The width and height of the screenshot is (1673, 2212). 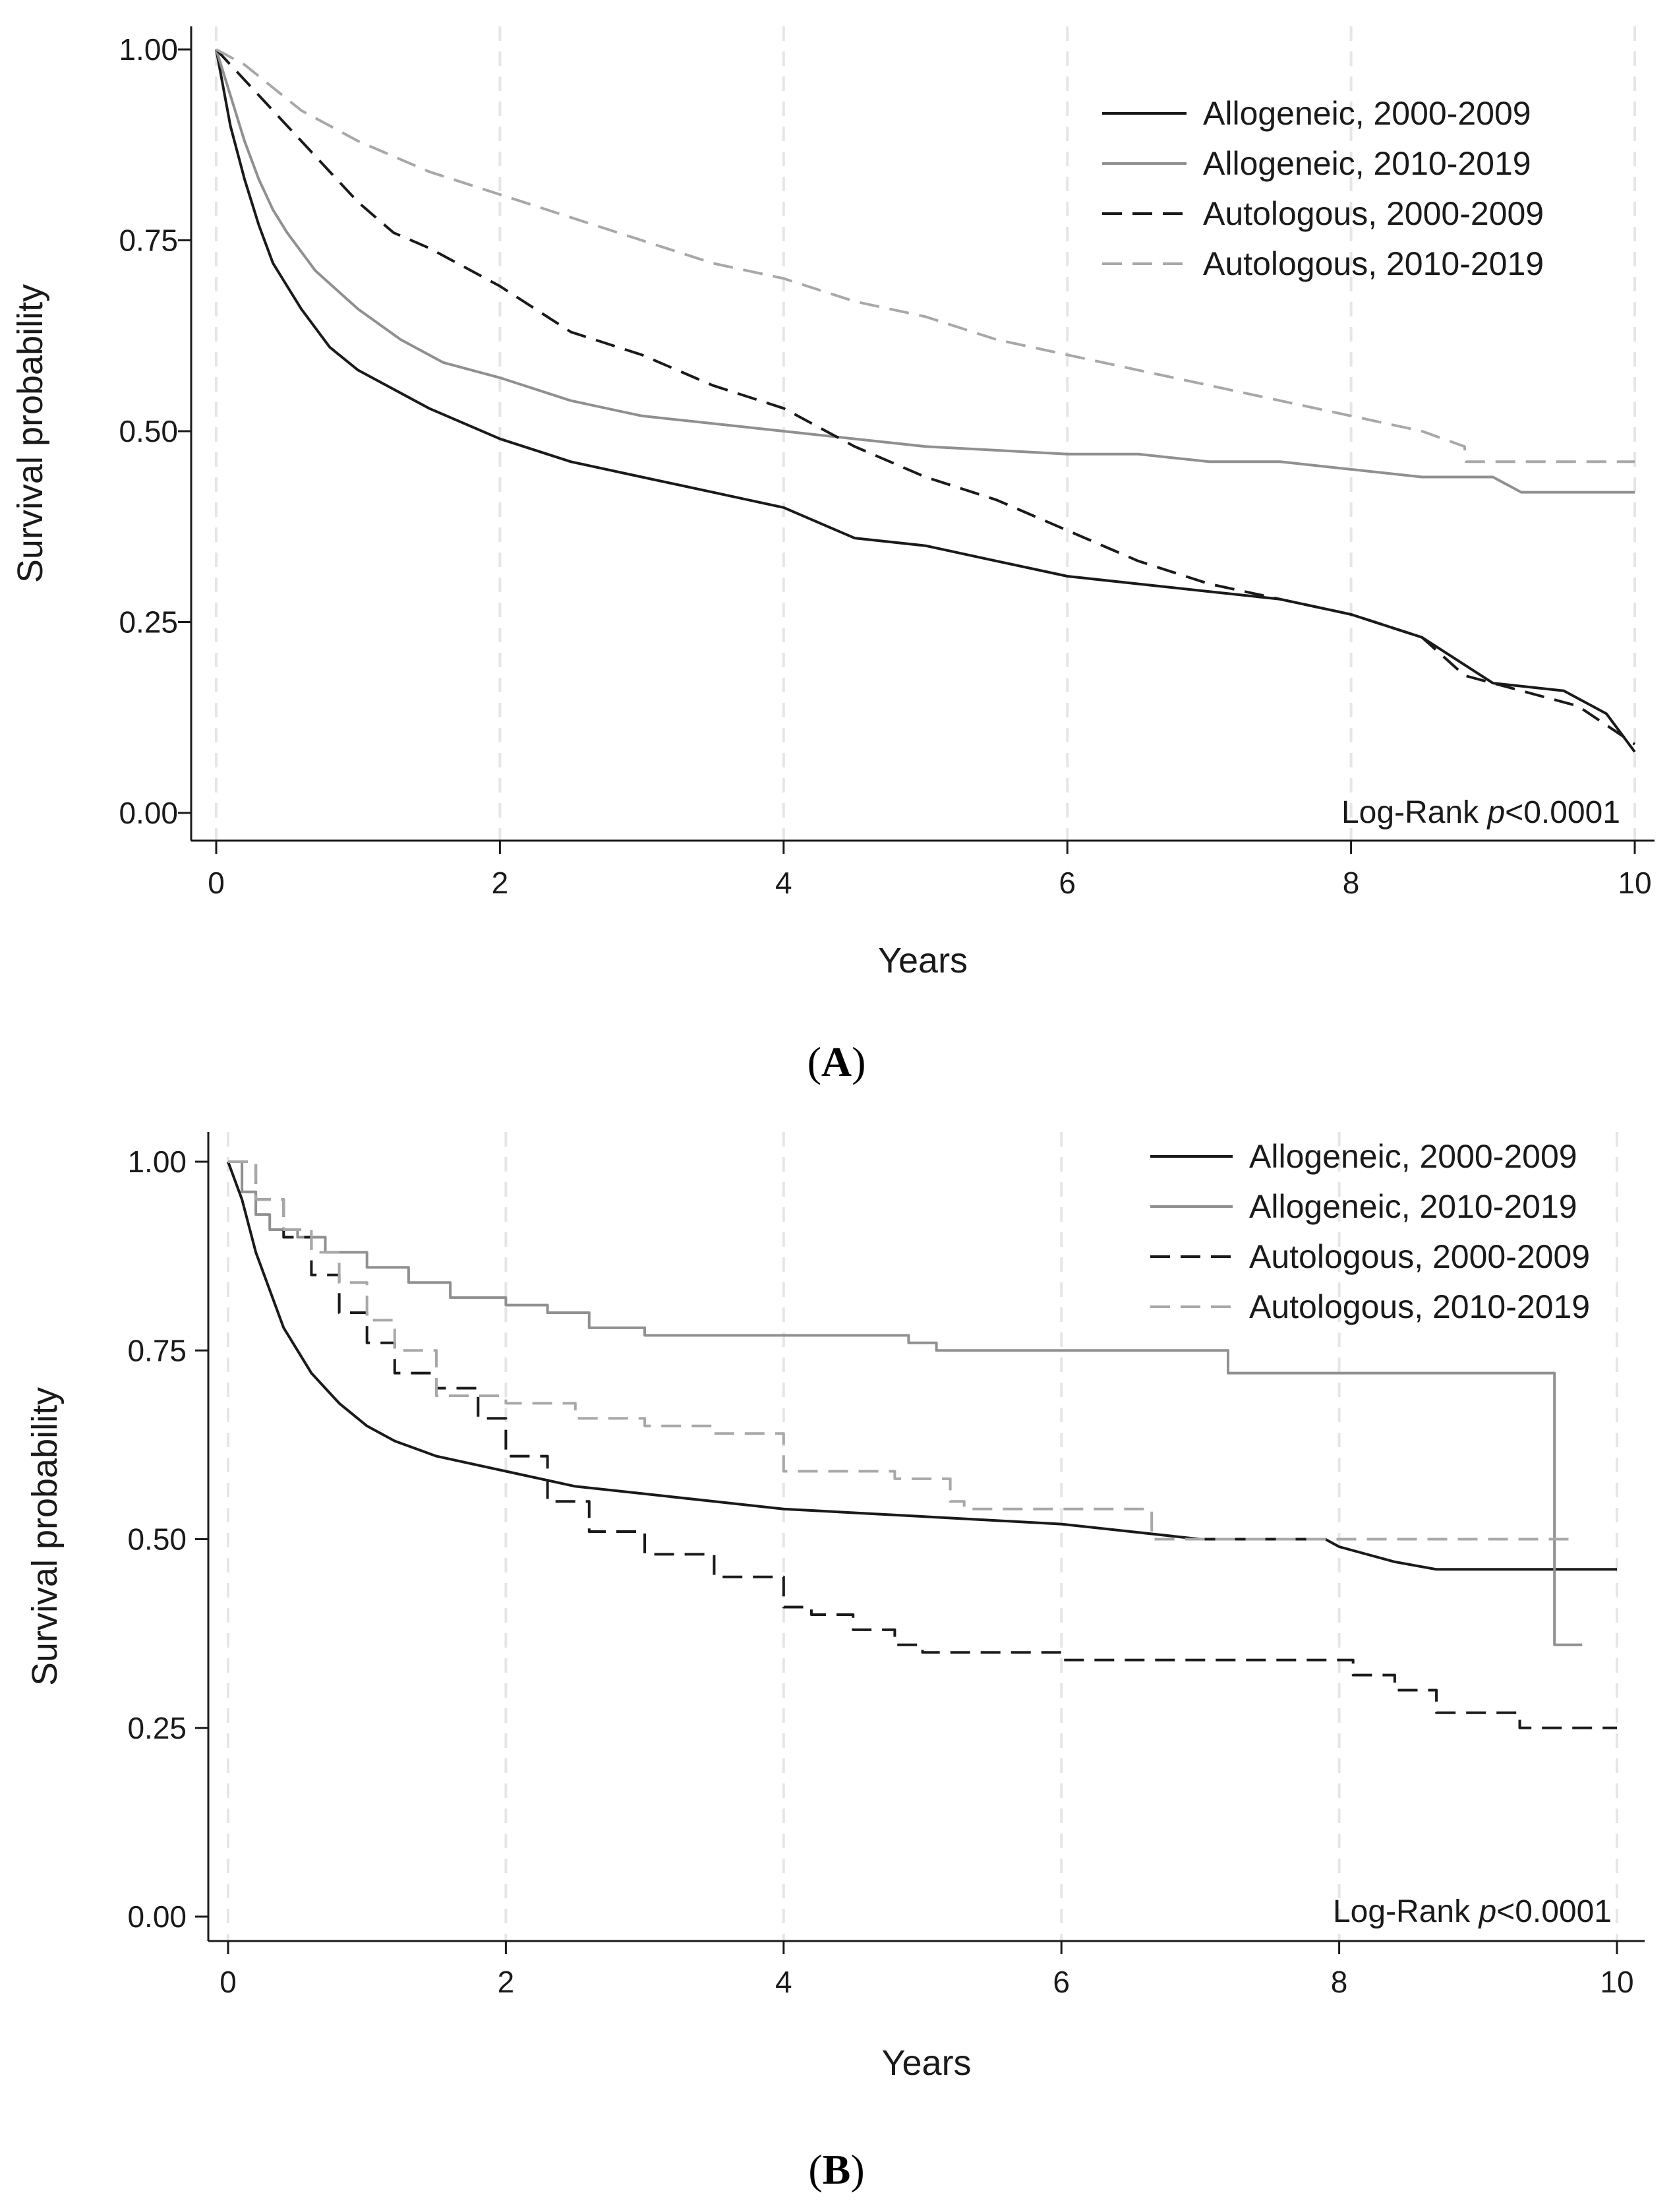 What do you see at coordinates (836, 1061) in the screenshot?
I see `panel-label: (A)` at bounding box center [836, 1061].